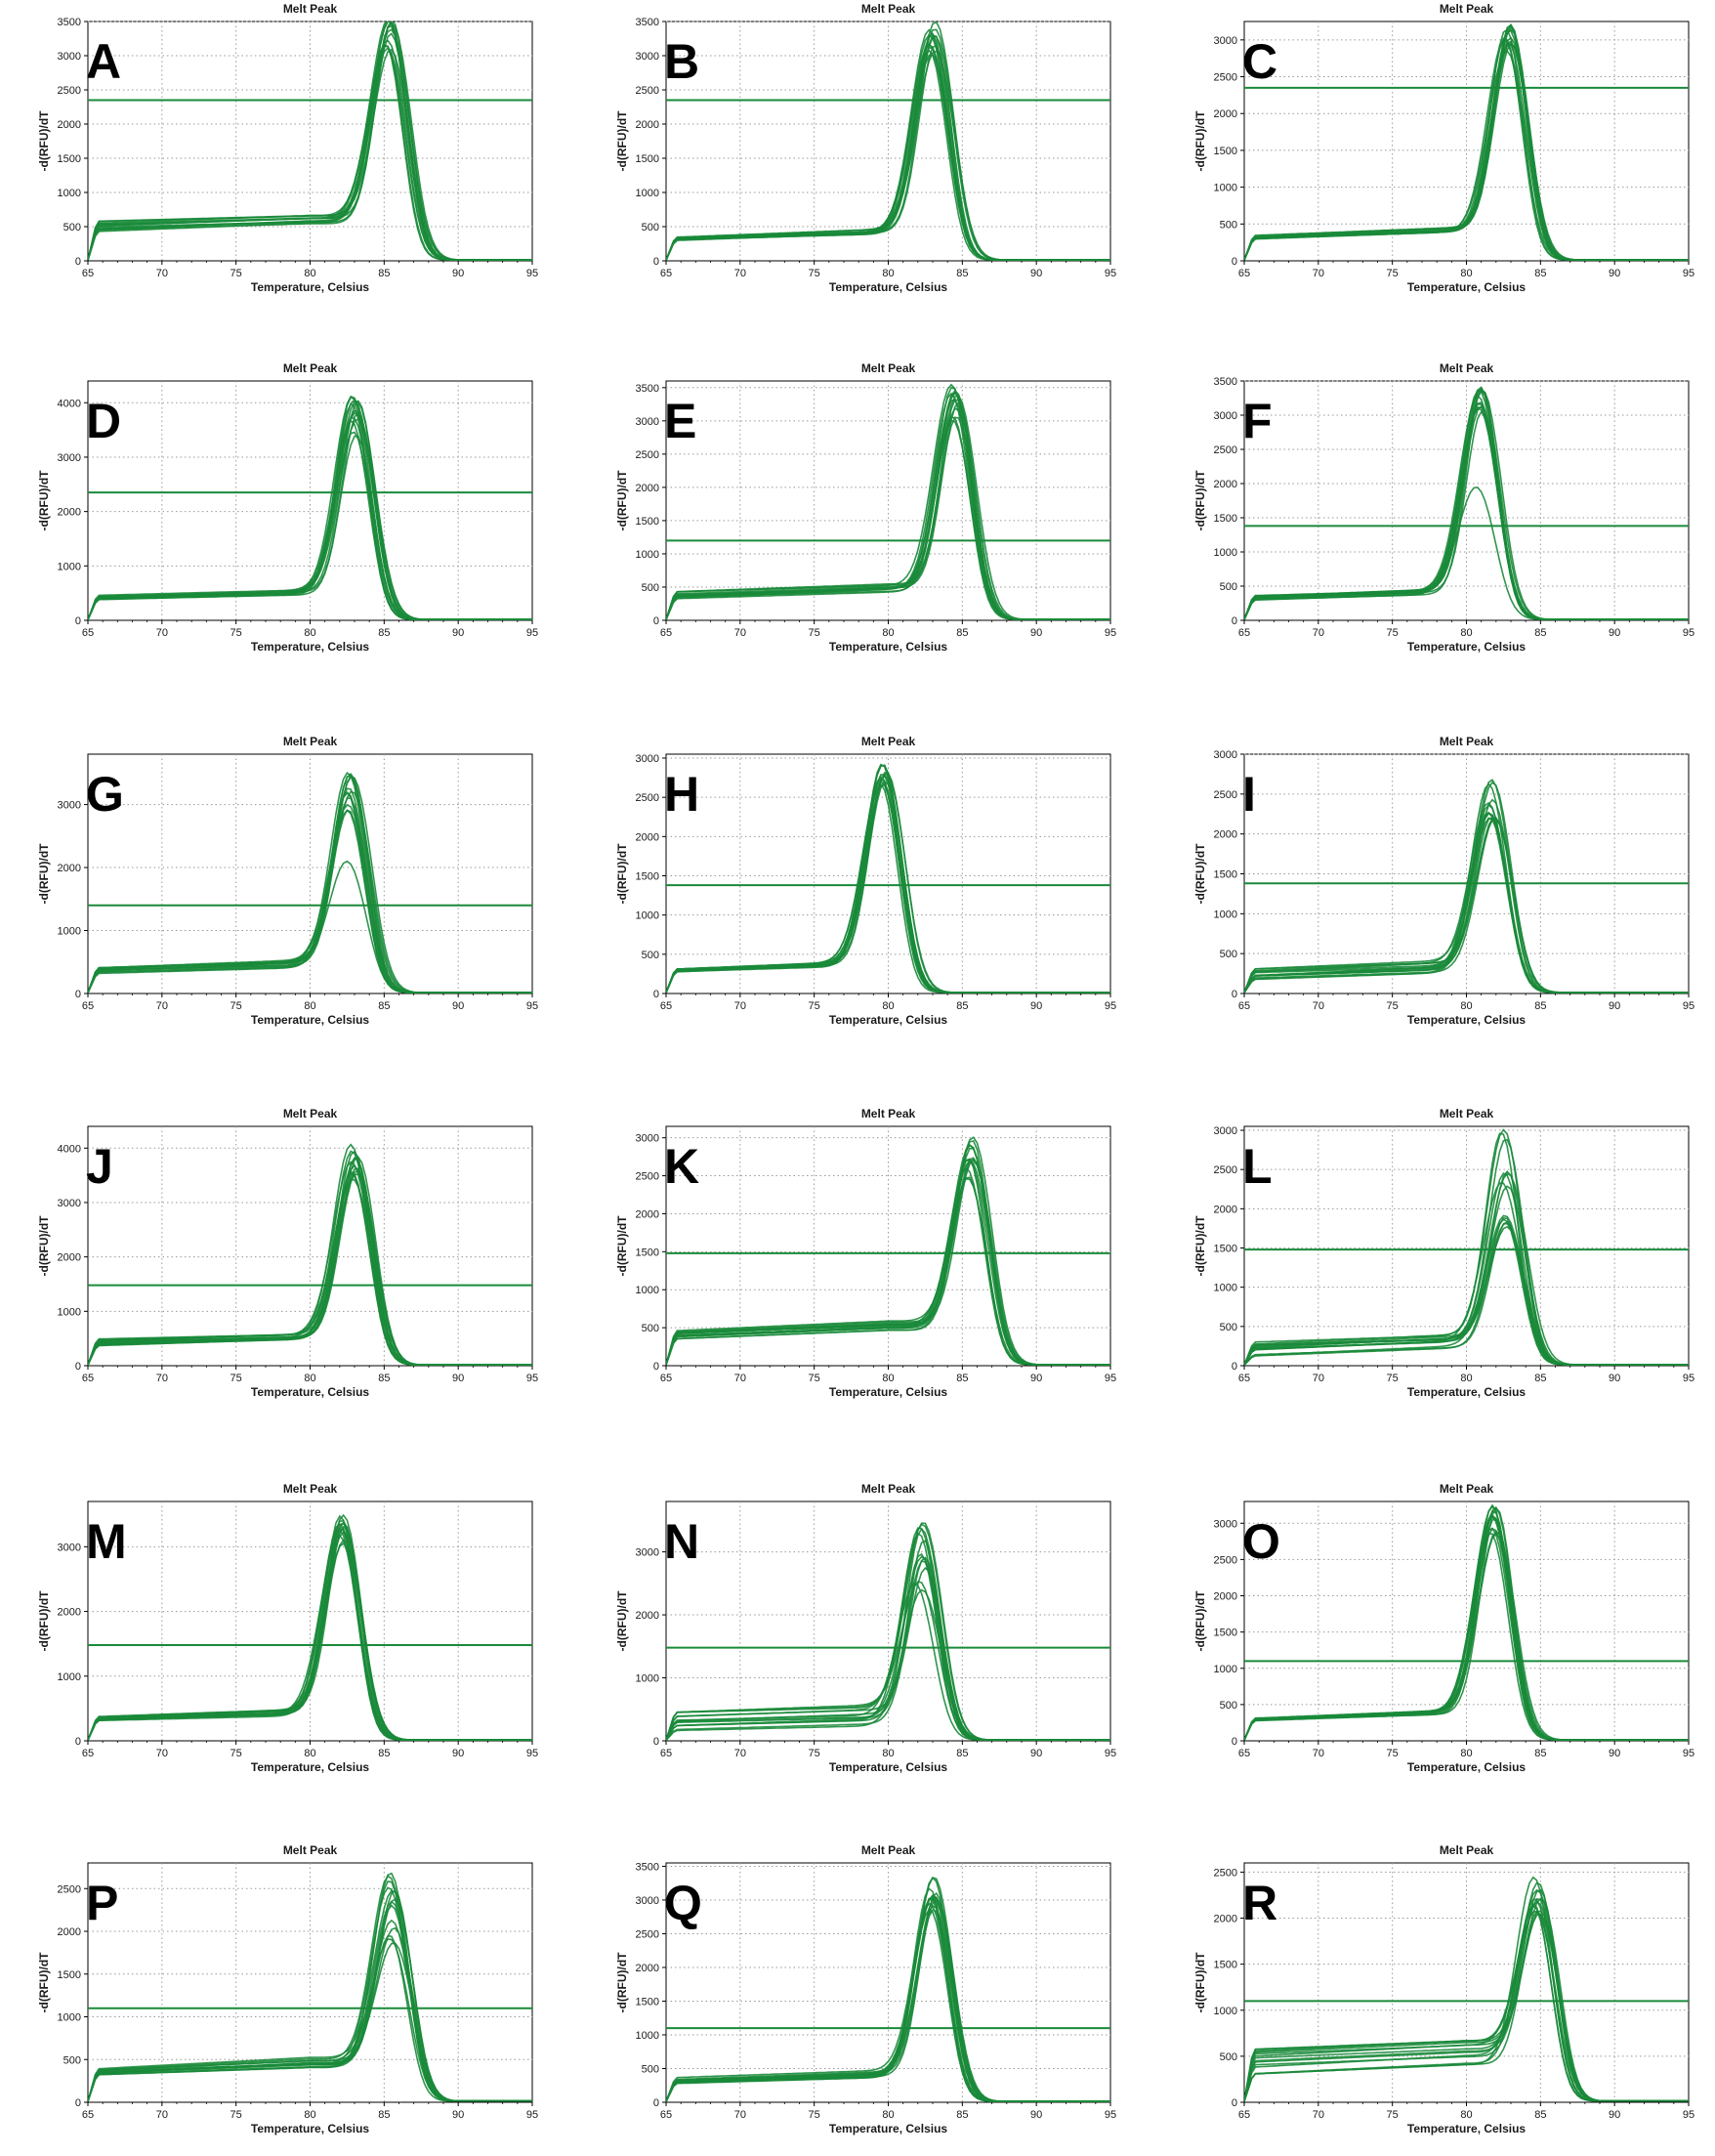 Image resolution: width=1715 pixels, height=2156 pixels. I want to click on panel-letter-i: I, so click(1249, 794).